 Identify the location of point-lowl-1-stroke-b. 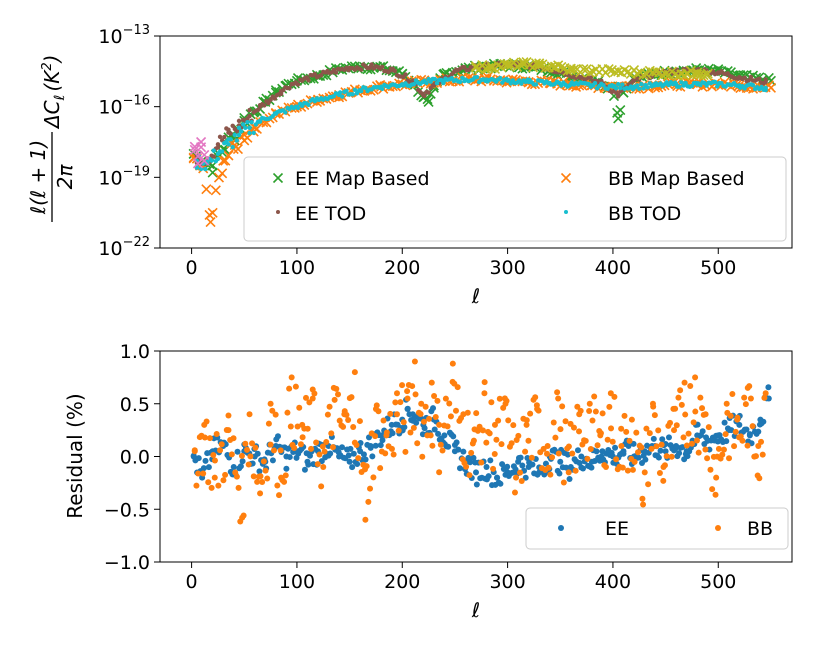
(197, 163).